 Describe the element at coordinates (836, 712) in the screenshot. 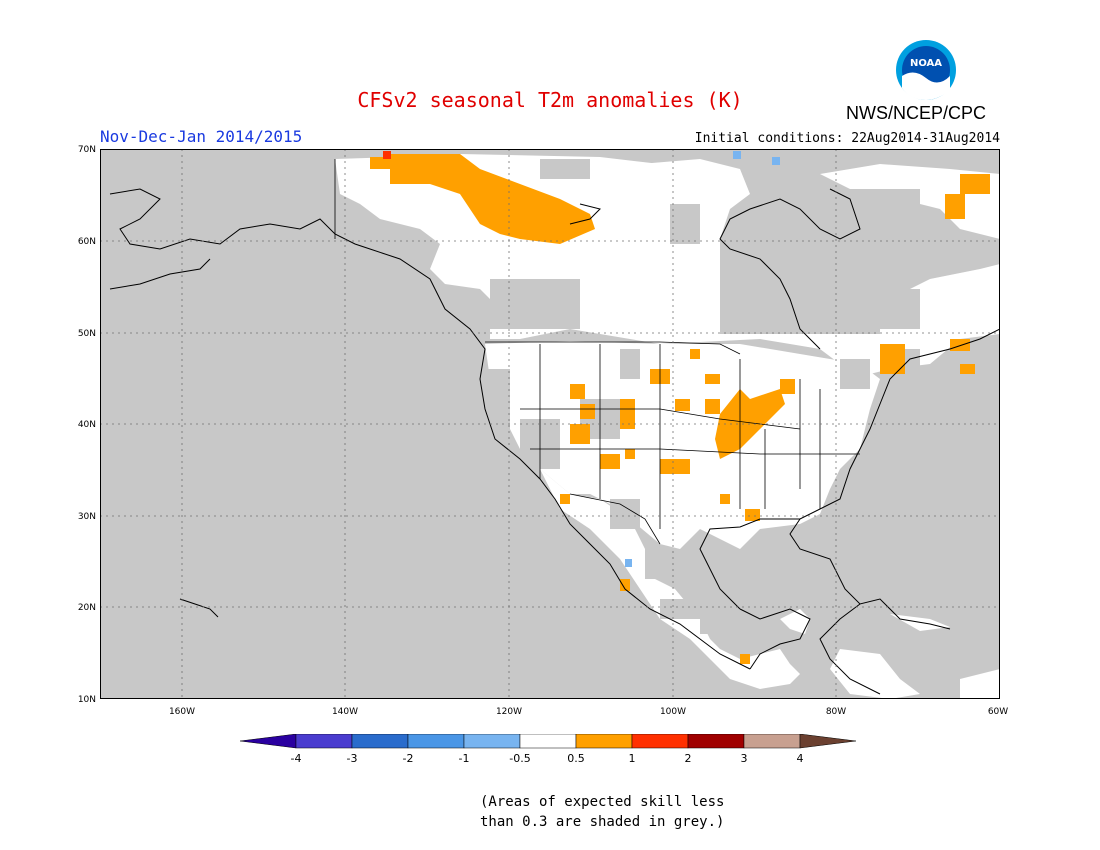

I see `lon-label: 80W` at that location.